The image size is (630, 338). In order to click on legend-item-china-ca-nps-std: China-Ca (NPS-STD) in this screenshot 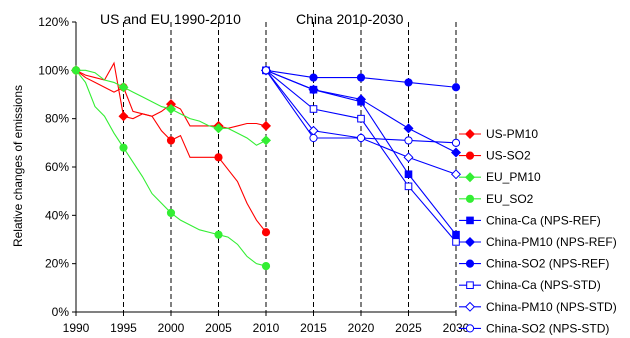, I will do `click(530, 285)`.